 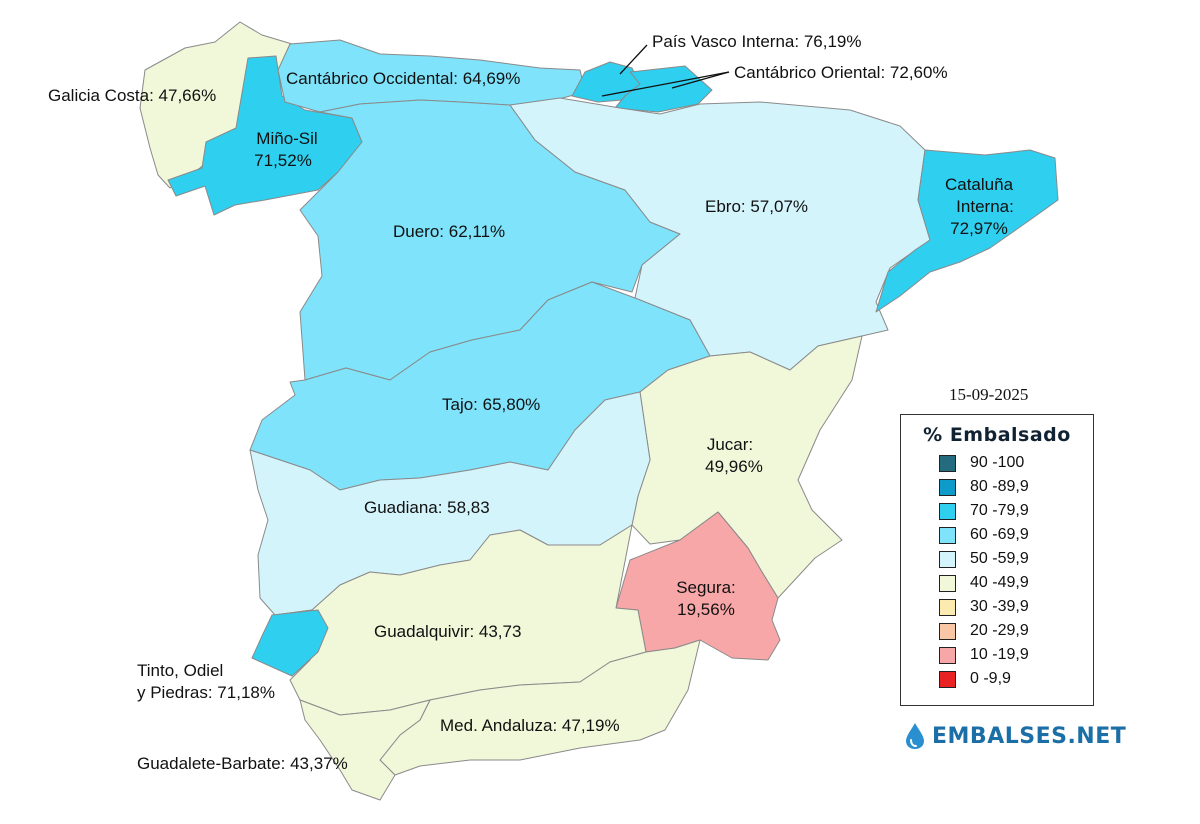 I want to click on label-galicia-costa: Galicia Costa: 47,66%, so click(x=132, y=95).